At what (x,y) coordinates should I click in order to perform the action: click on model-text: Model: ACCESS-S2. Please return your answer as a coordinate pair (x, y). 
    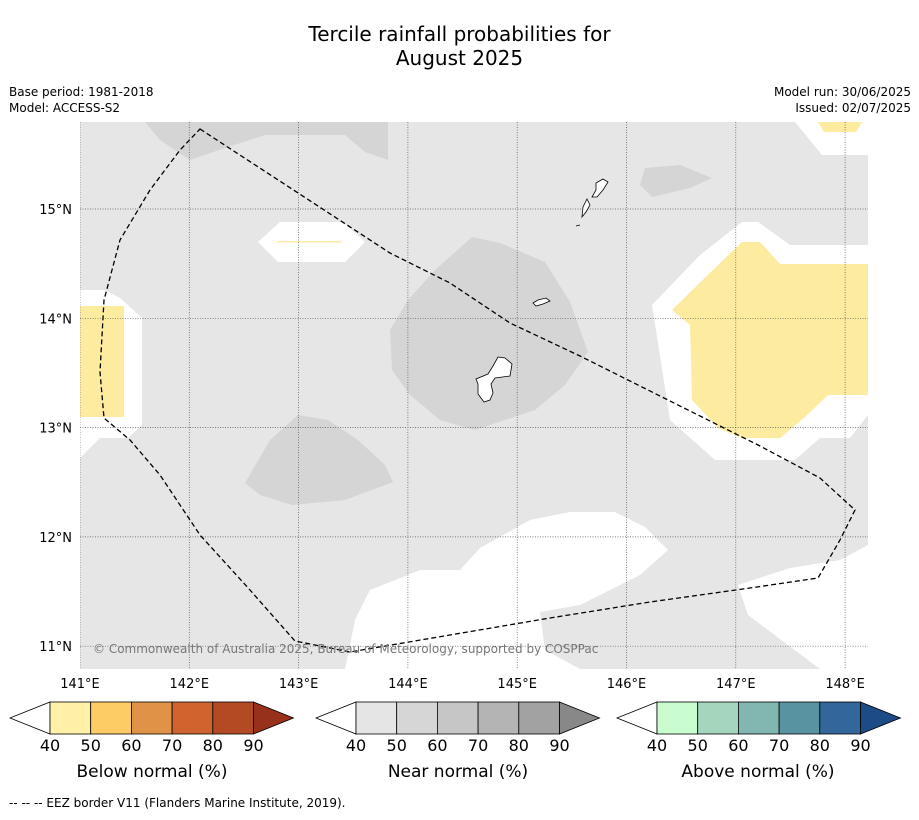
    Looking at the image, I should click on (65, 108).